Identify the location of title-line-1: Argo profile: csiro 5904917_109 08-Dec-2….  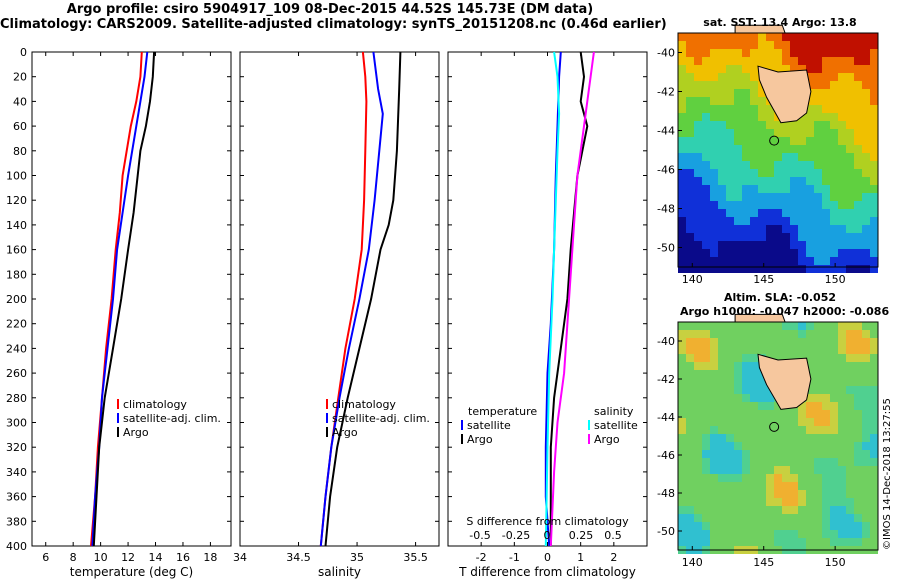
(330, 9).